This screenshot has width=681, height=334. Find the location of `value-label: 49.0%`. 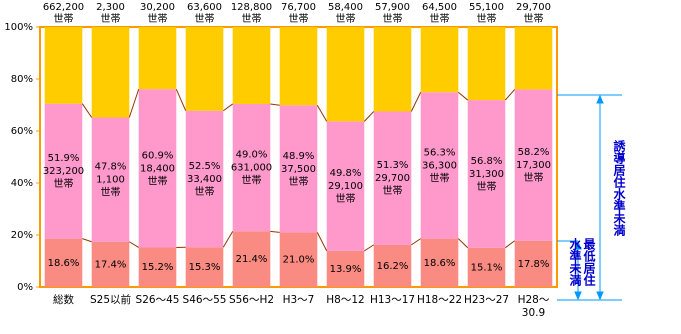

value-label: 49.0% is located at coordinates (252, 155).